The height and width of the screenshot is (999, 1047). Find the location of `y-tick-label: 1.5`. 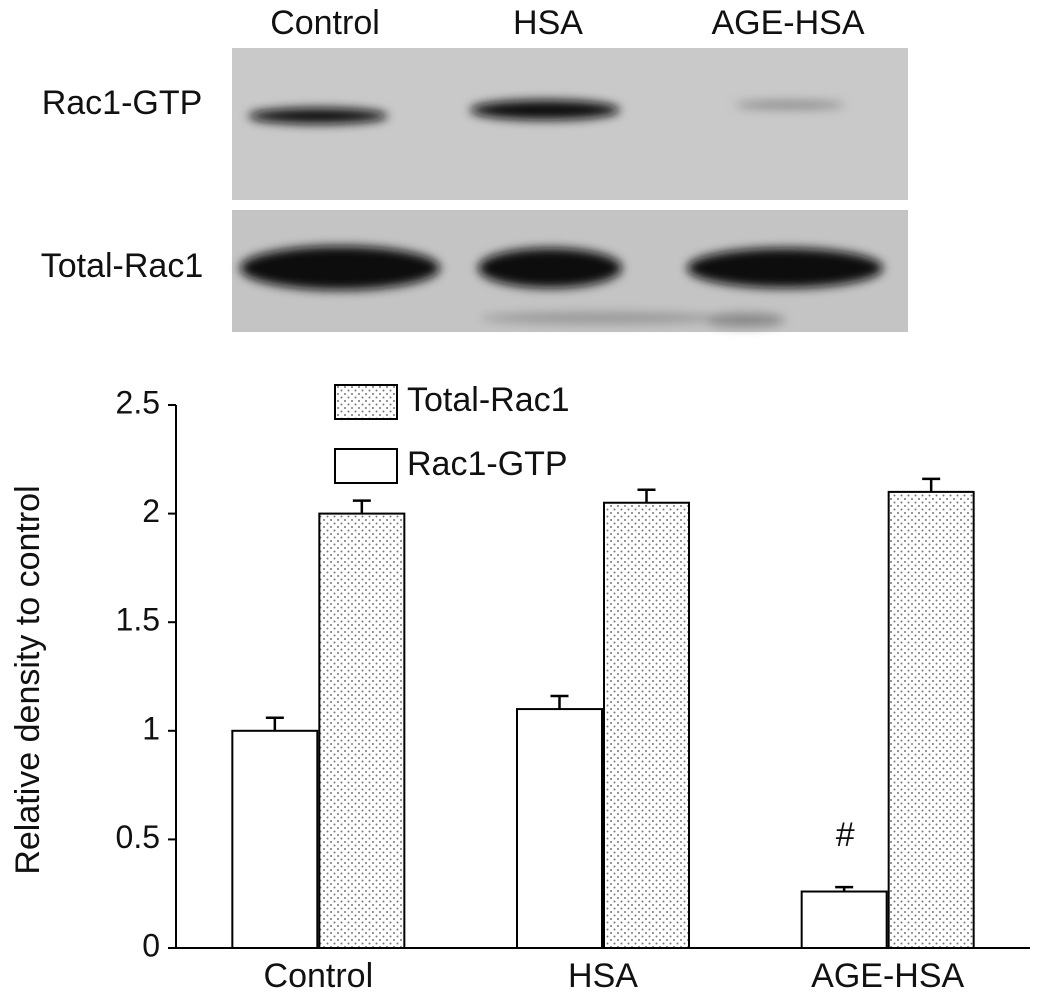

y-tick-label: 1.5 is located at coordinates (138, 620).